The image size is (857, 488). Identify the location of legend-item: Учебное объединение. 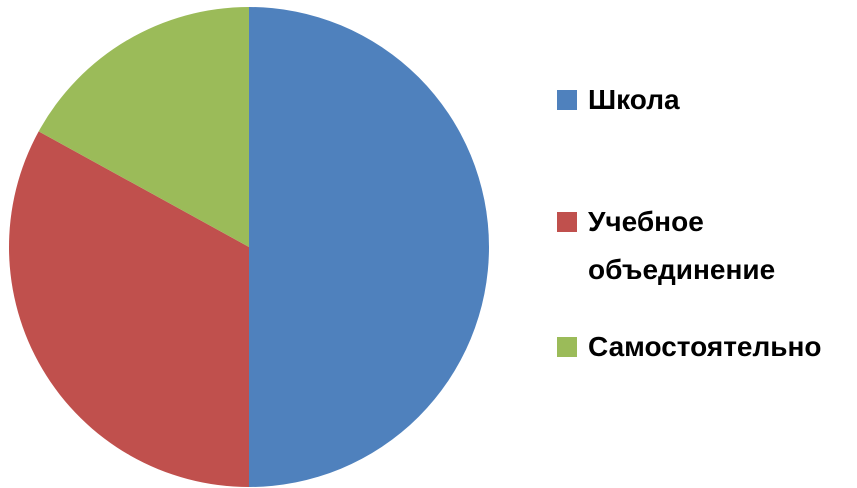
(703, 246).